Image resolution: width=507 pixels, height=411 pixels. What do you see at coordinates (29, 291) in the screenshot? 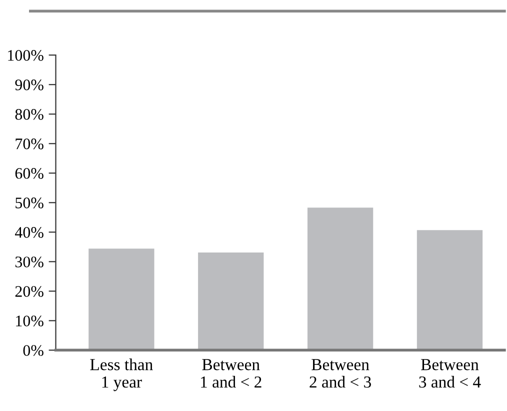
I see `y-tick-label: 20%` at bounding box center [29, 291].